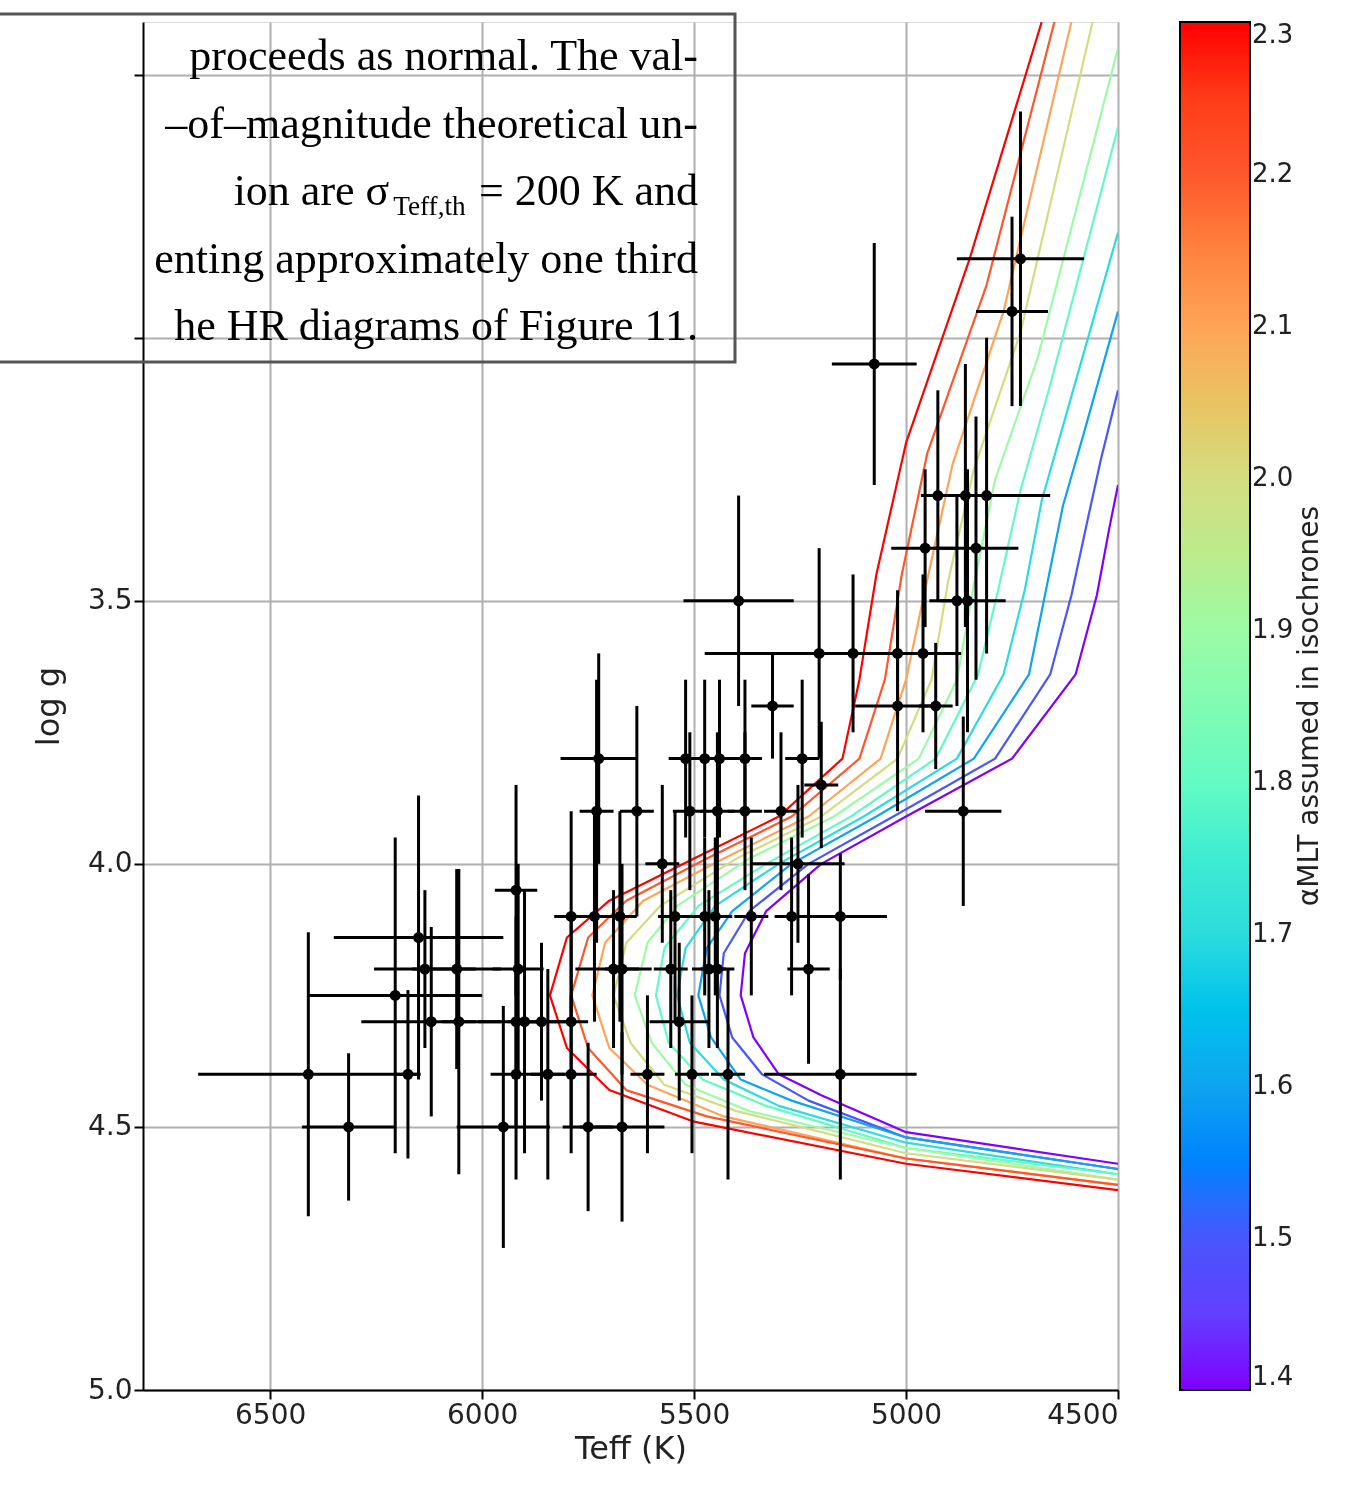 This screenshot has height=1487, width=1347. What do you see at coordinates (271, 1414) in the screenshot?
I see `x-tick-label: 6500` at bounding box center [271, 1414].